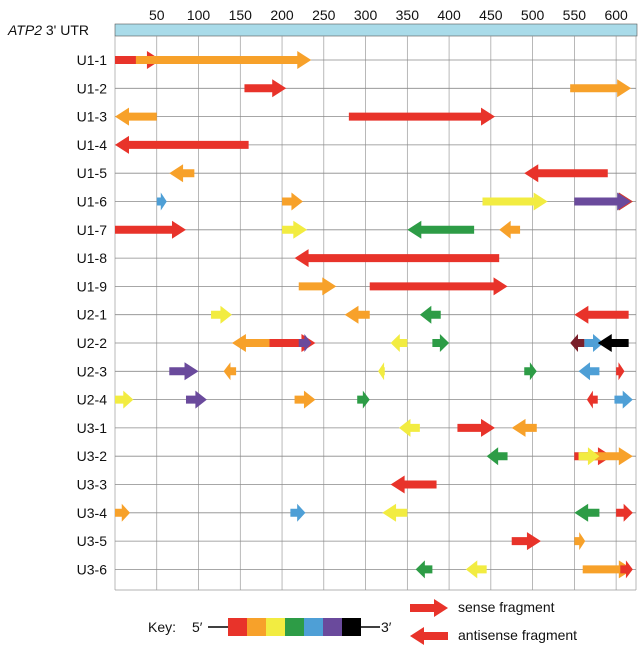 The height and width of the screenshot is (645, 639). I want to click on tick-label: 200, so click(282, 15).